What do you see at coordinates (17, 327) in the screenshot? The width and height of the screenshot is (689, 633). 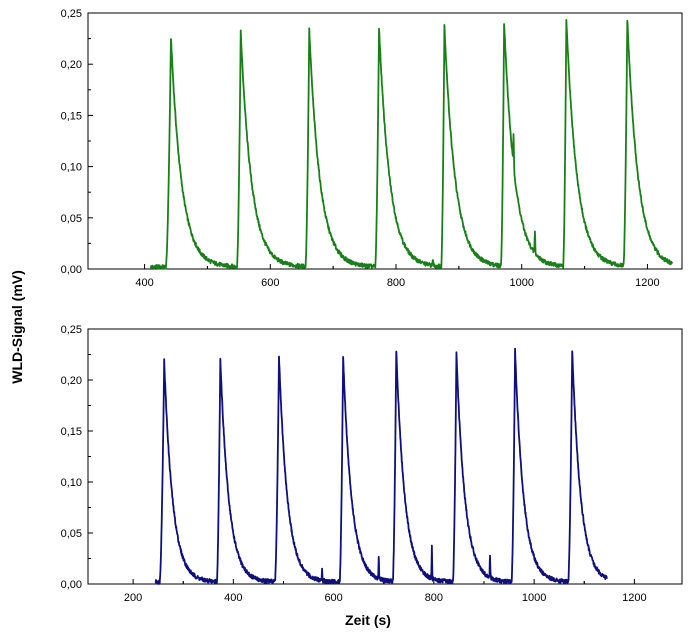 I see `y-axis-title: WLD-Signal (mV)` at bounding box center [17, 327].